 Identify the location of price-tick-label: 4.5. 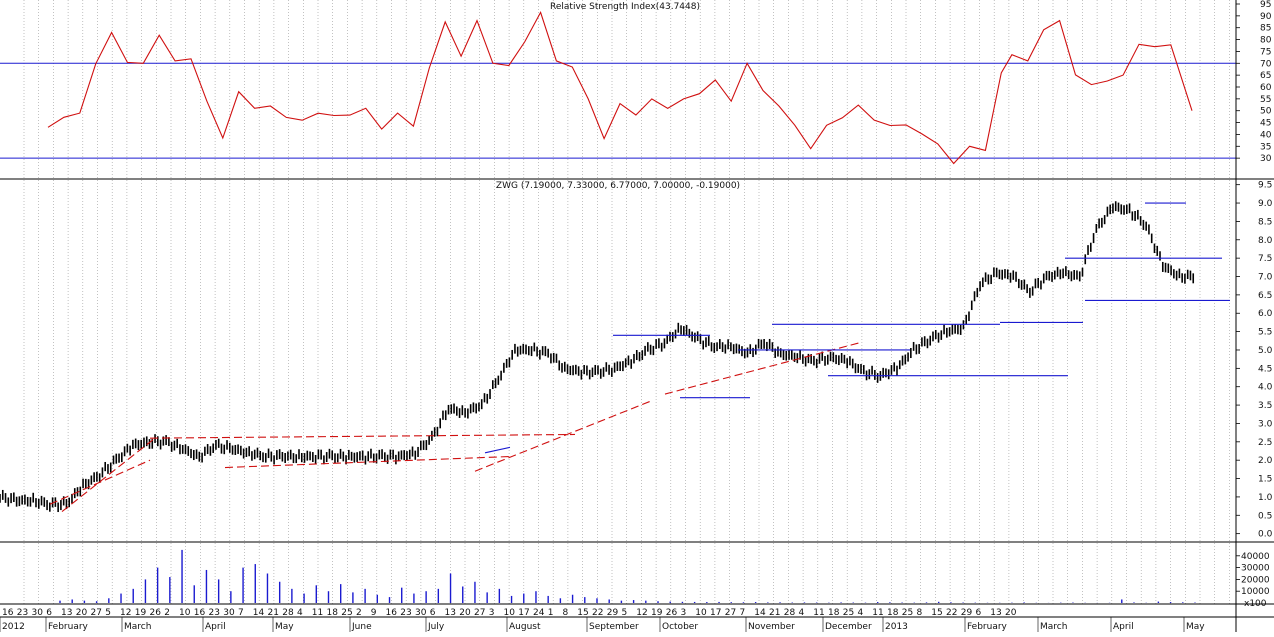
(1265, 369).